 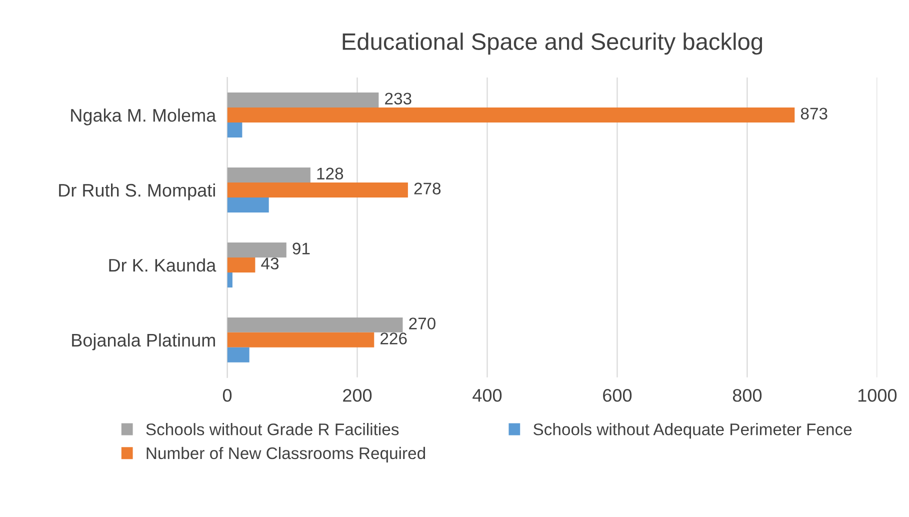 I want to click on y-tick-label: Bojanala Platinum, so click(x=143, y=341).